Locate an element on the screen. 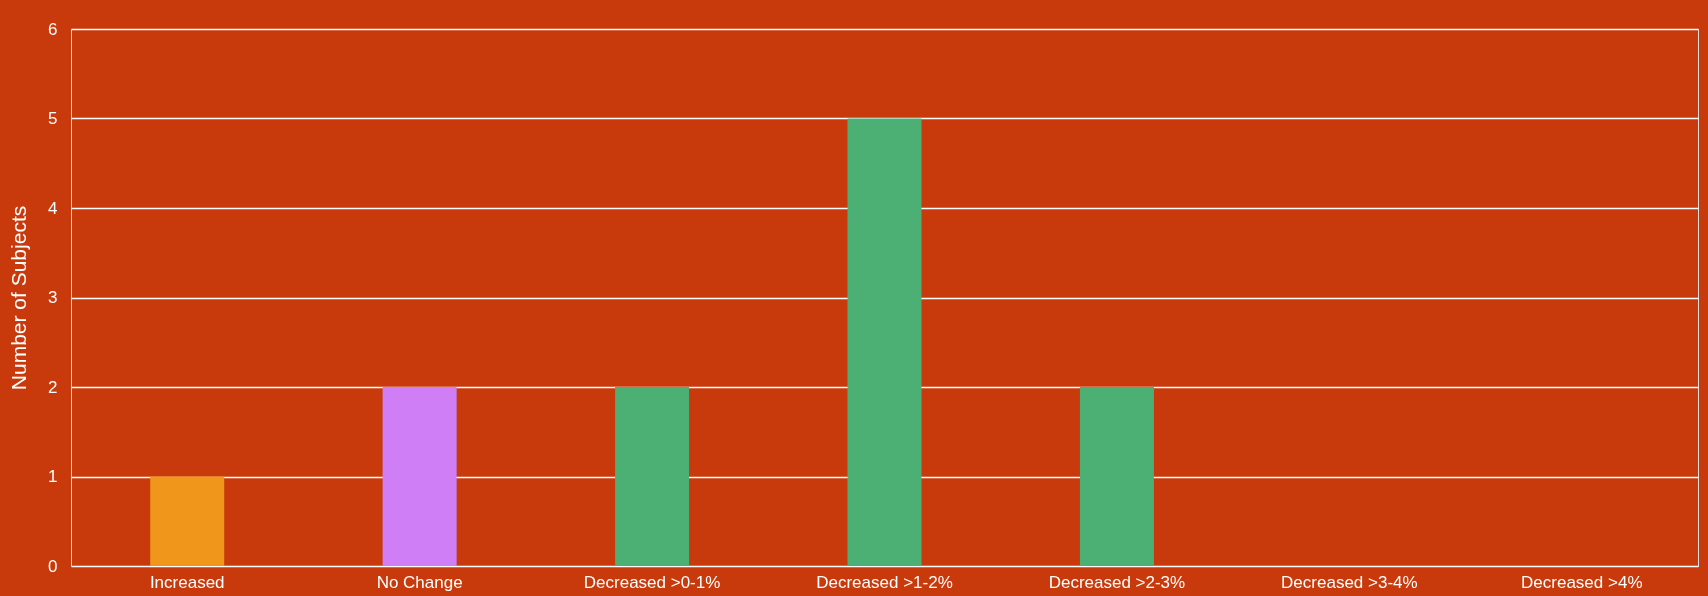 This screenshot has height=596, width=1708. y-tick-label: 2 is located at coordinates (53, 387).